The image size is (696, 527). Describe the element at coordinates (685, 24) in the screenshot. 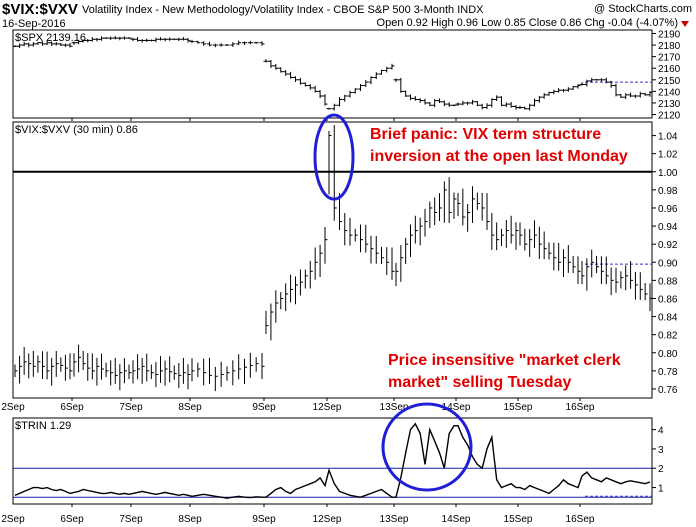

I see `chg-down-arrow-icon` at that location.